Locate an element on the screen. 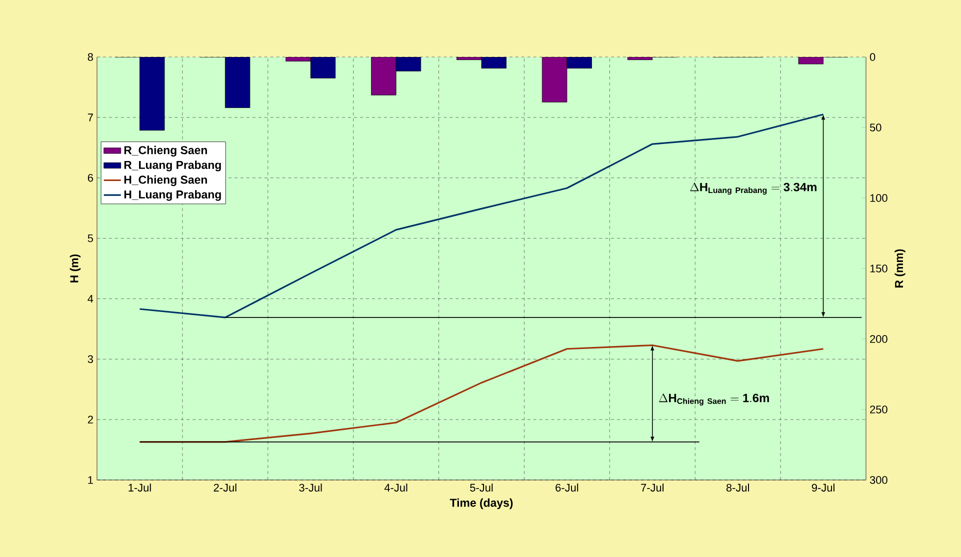  y-tick-label: 6 is located at coordinates (90, 178).